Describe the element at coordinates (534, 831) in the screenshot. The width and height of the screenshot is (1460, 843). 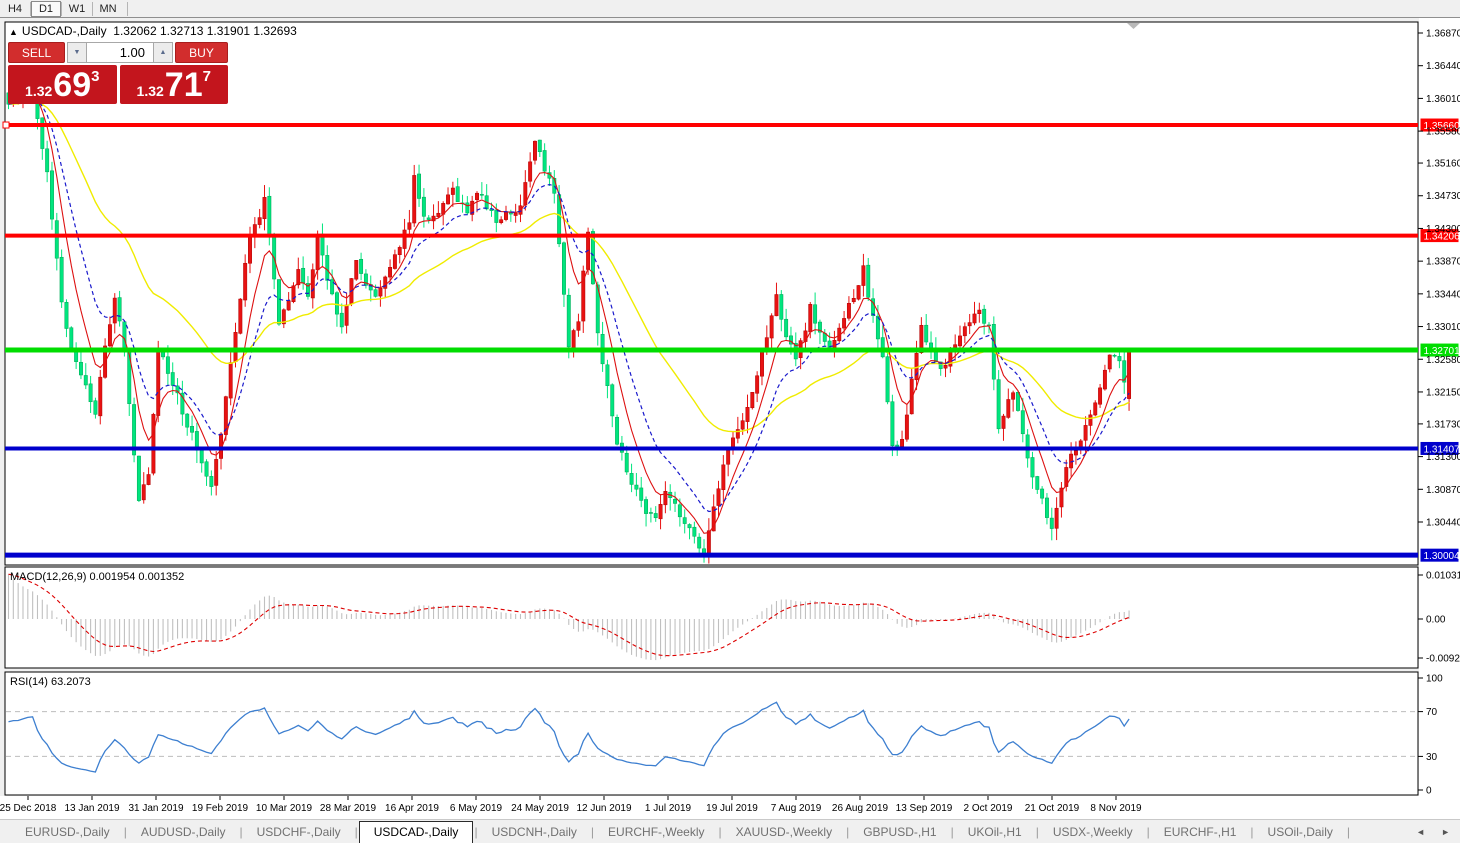
I see `symbol-tab-usdcnh: USDCNH-,Daily` at that location.